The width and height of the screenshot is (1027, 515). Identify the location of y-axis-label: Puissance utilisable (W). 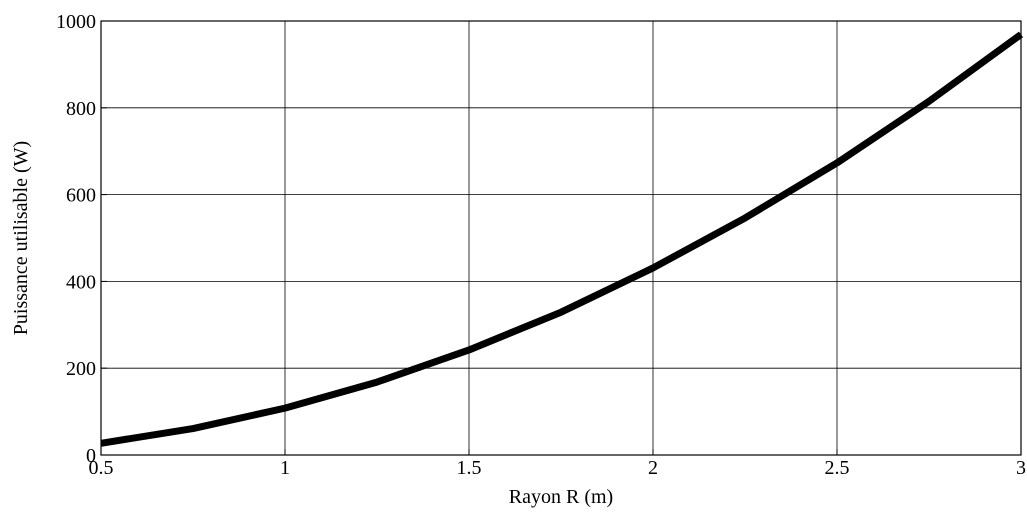
(21, 238).